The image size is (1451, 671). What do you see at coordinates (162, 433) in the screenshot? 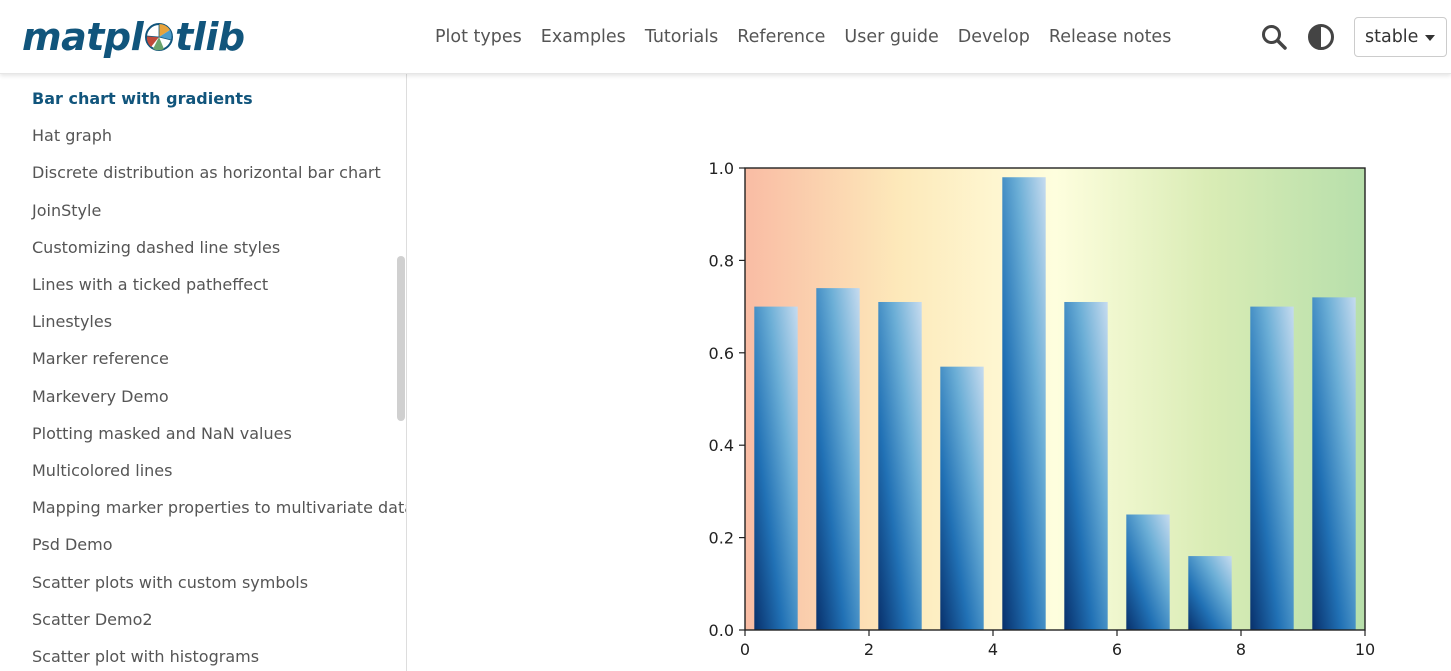
I see `sidebar-item-masked-nan-values: Plotting masked and NaN values` at bounding box center [162, 433].